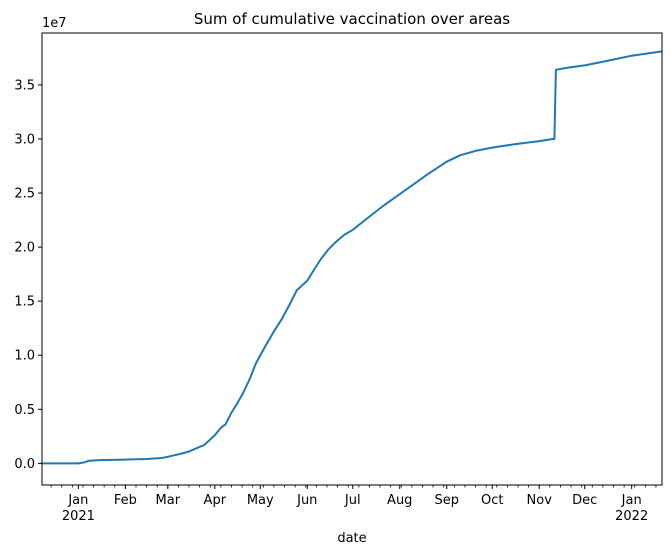 The image size is (671, 554). What do you see at coordinates (24, 410) in the screenshot?
I see `y-tick-label: 0.5` at bounding box center [24, 410].